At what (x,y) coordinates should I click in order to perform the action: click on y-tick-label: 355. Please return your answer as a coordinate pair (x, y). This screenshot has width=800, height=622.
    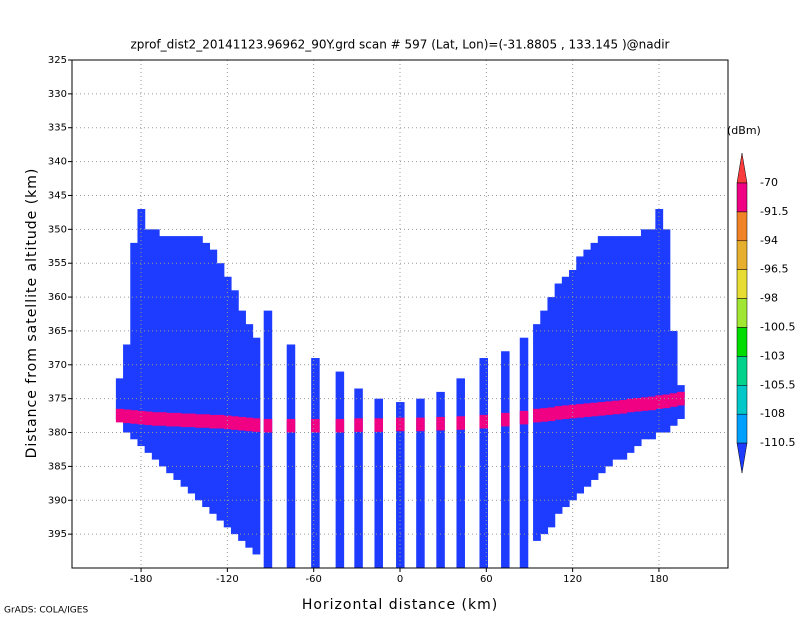
    Looking at the image, I should click on (57, 263).